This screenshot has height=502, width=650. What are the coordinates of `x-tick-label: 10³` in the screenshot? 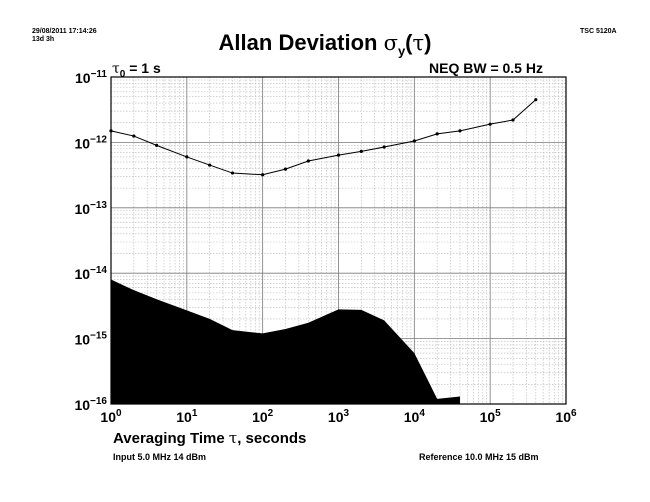 It's located at (339, 416).